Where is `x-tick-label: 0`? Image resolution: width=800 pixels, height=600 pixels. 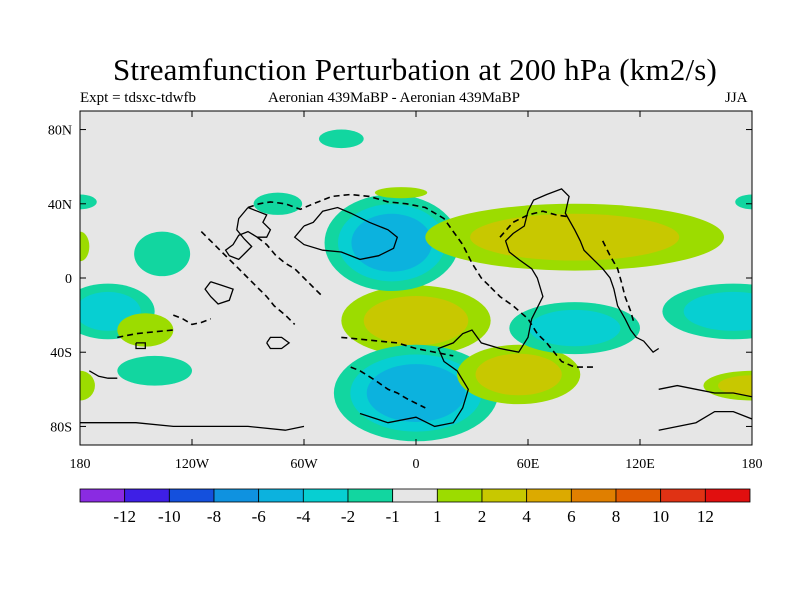 x-tick-label: 0 is located at coordinates (416, 464).